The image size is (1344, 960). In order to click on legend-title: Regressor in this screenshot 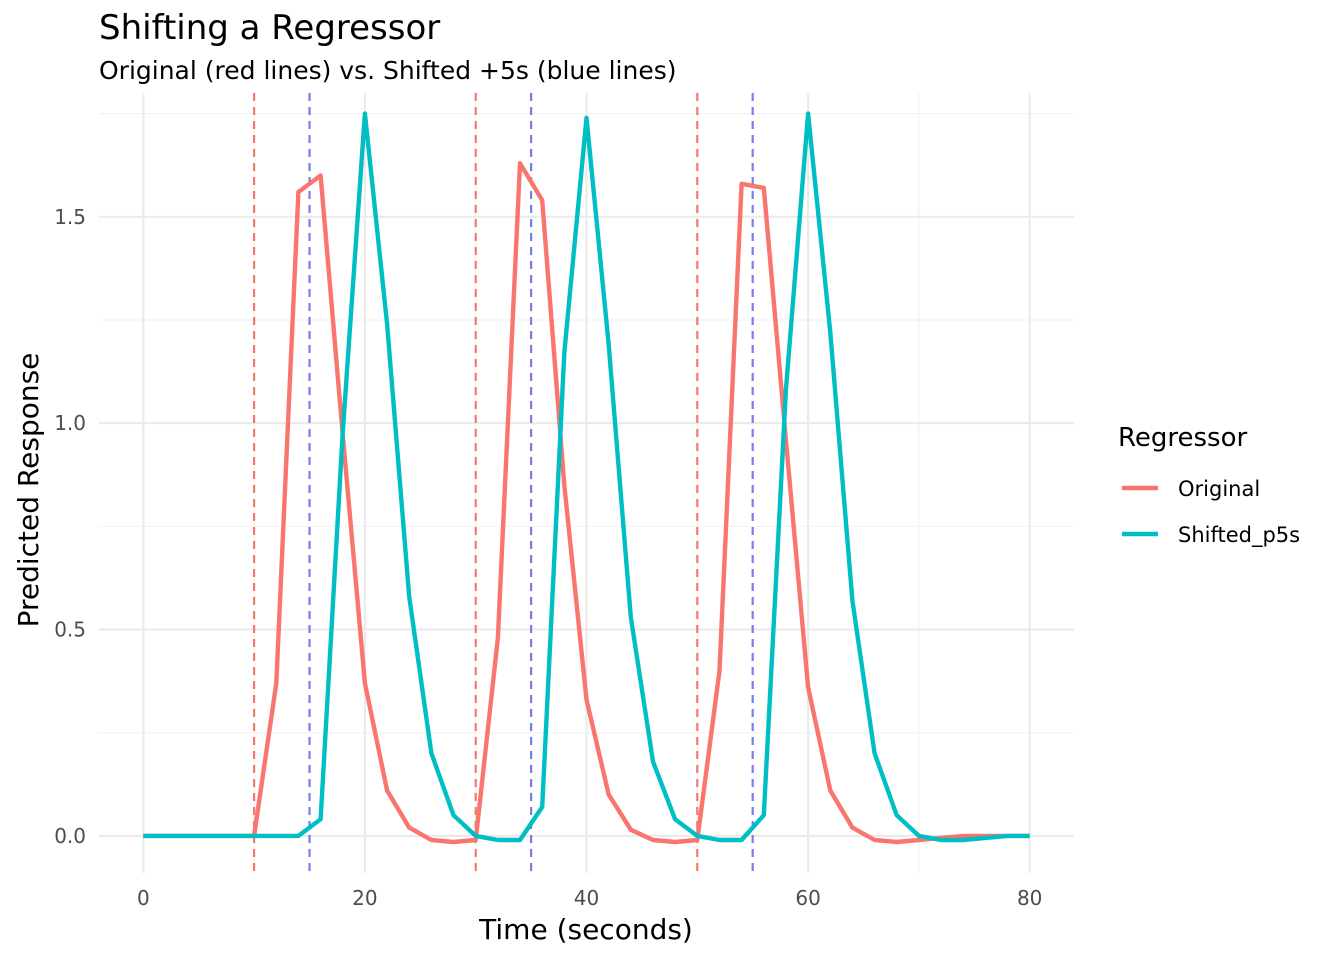, I will do `click(1183, 438)`.